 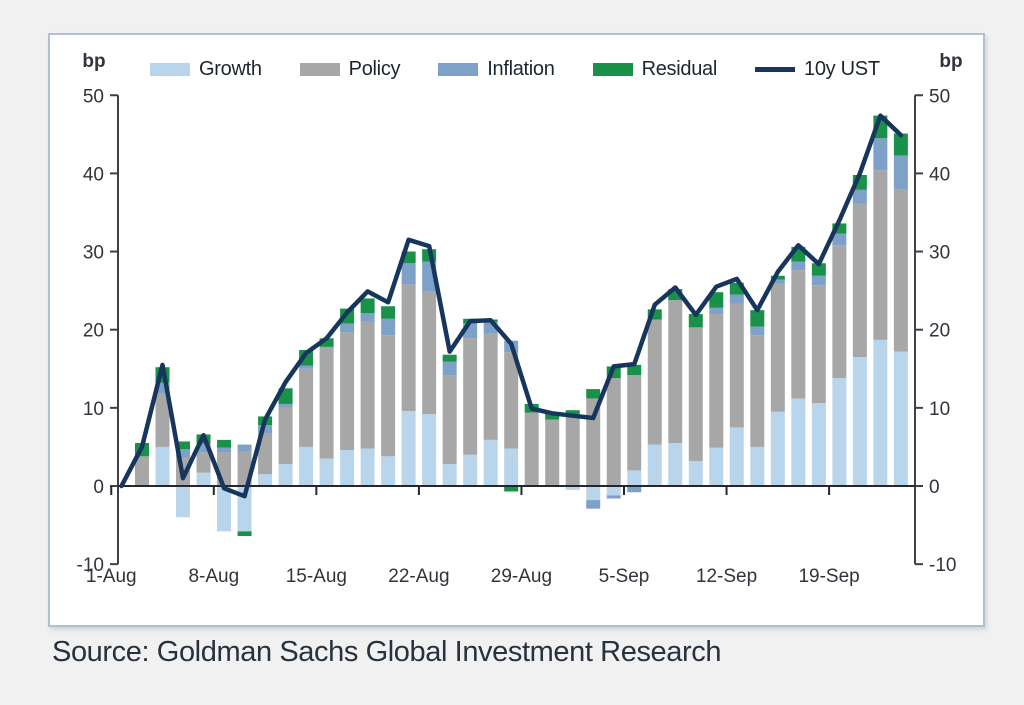 I want to click on x-tick-label: 1-Aug, so click(x=111, y=576).